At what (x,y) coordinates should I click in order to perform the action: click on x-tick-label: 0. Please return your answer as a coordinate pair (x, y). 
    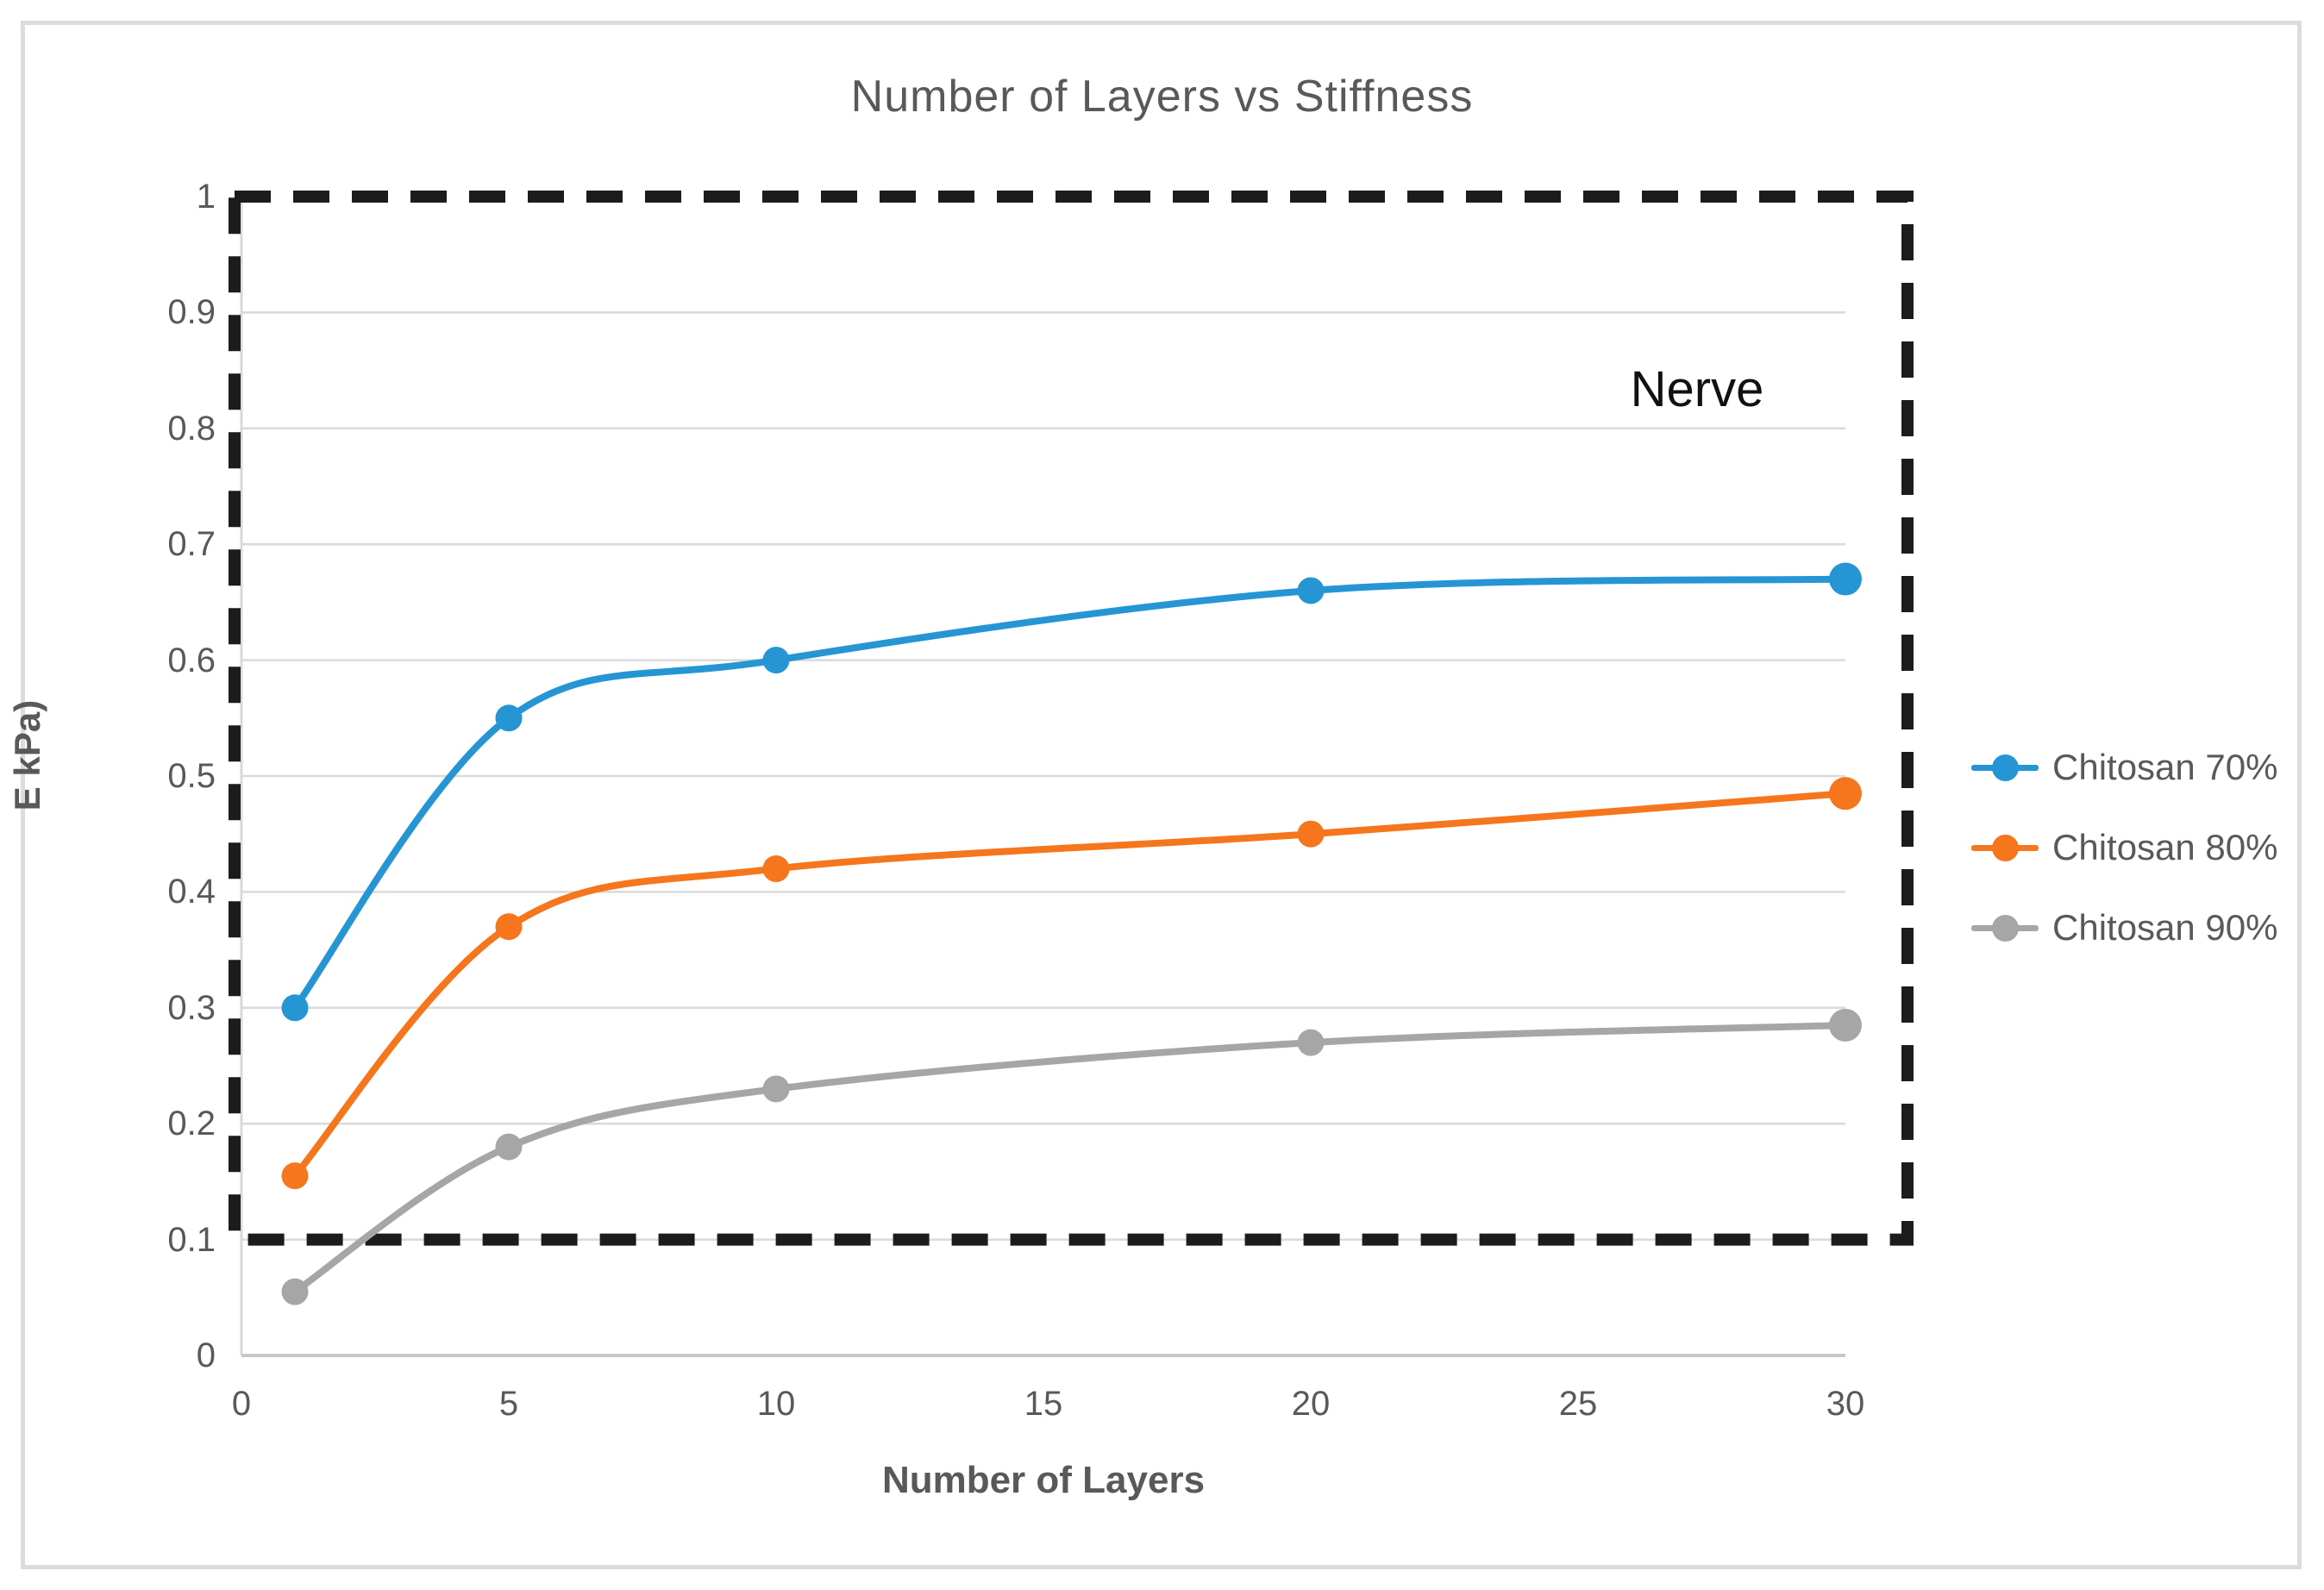
    Looking at the image, I should click on (241, 1404).